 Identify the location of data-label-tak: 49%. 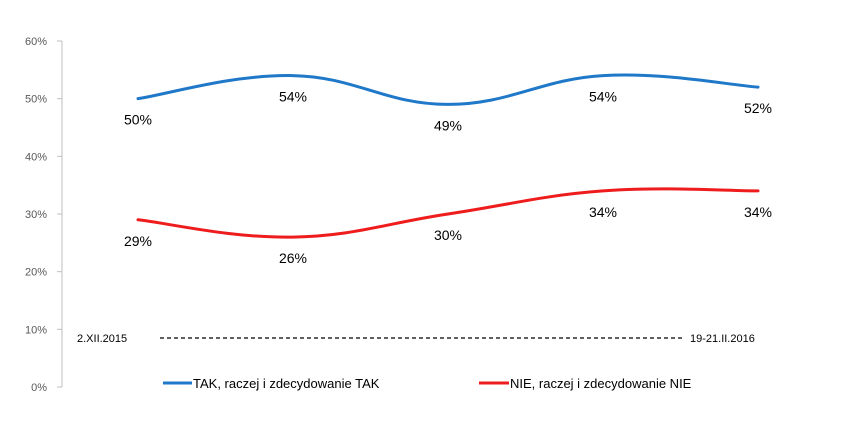
(448, 125).